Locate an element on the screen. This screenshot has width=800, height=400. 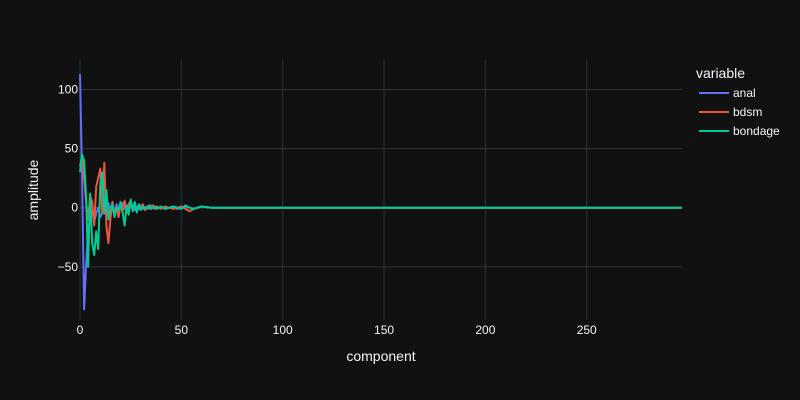
y-tick-label: 50 is located at coordinates (72, 149).